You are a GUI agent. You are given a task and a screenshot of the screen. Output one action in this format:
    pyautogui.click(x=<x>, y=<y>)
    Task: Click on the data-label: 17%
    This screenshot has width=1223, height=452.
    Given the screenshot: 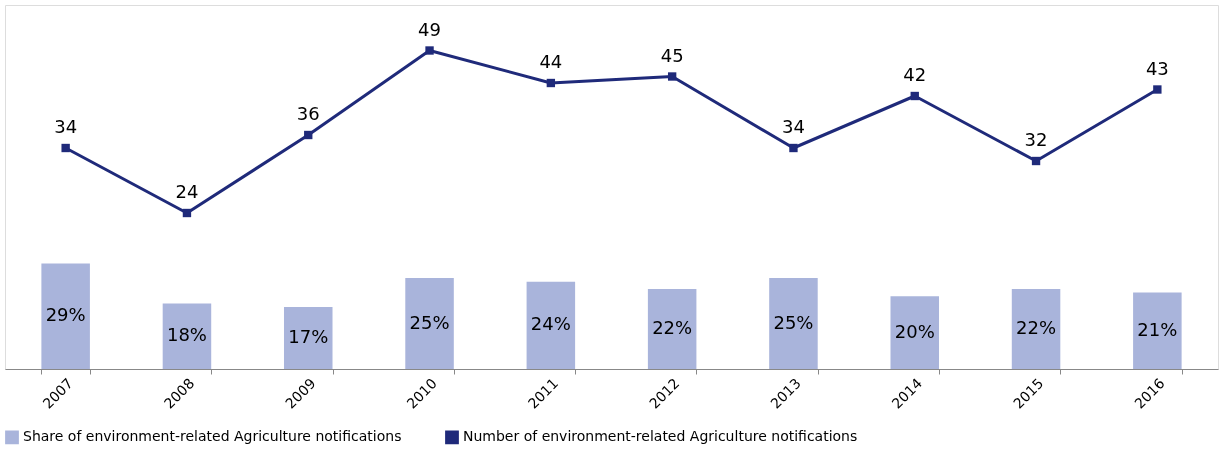 What is the action you would take?
    pyautogui.click(x=308, y=337)
    